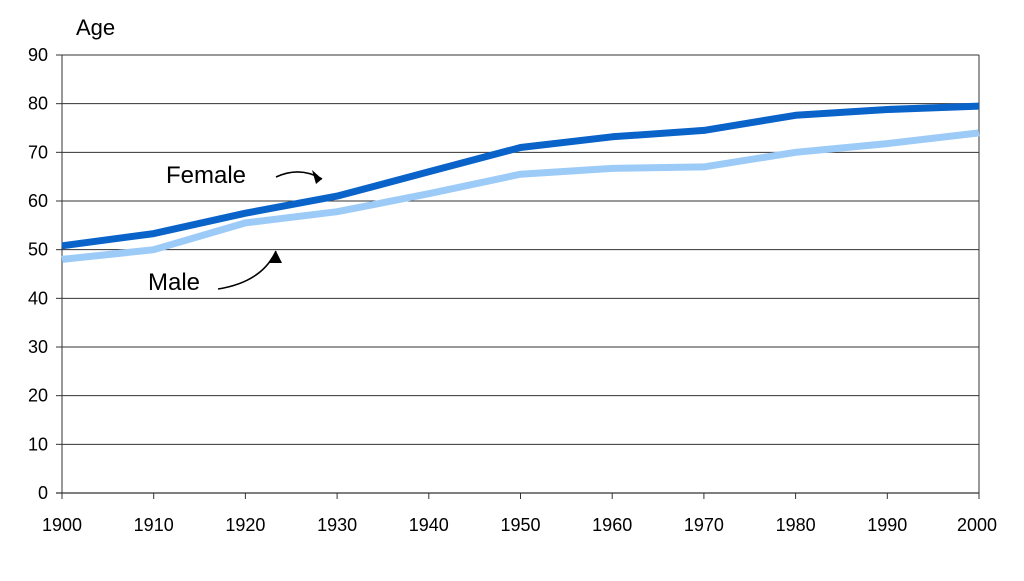 The image size is (1024, 581). I want to click on y-tick-label: 0, so click(43, 493).